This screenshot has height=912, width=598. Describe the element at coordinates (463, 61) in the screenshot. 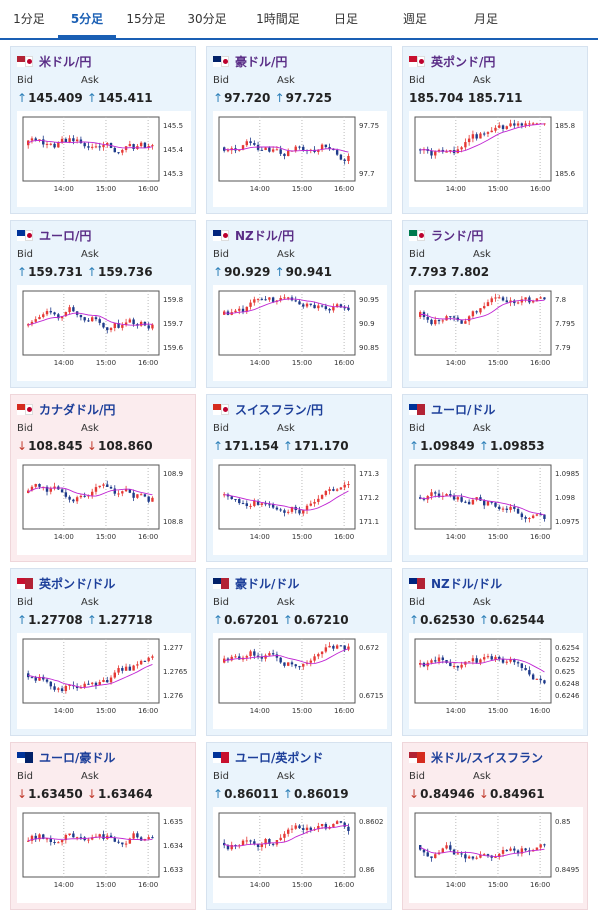

I see `currency-pair-name: 英ポンド/円` at that location.